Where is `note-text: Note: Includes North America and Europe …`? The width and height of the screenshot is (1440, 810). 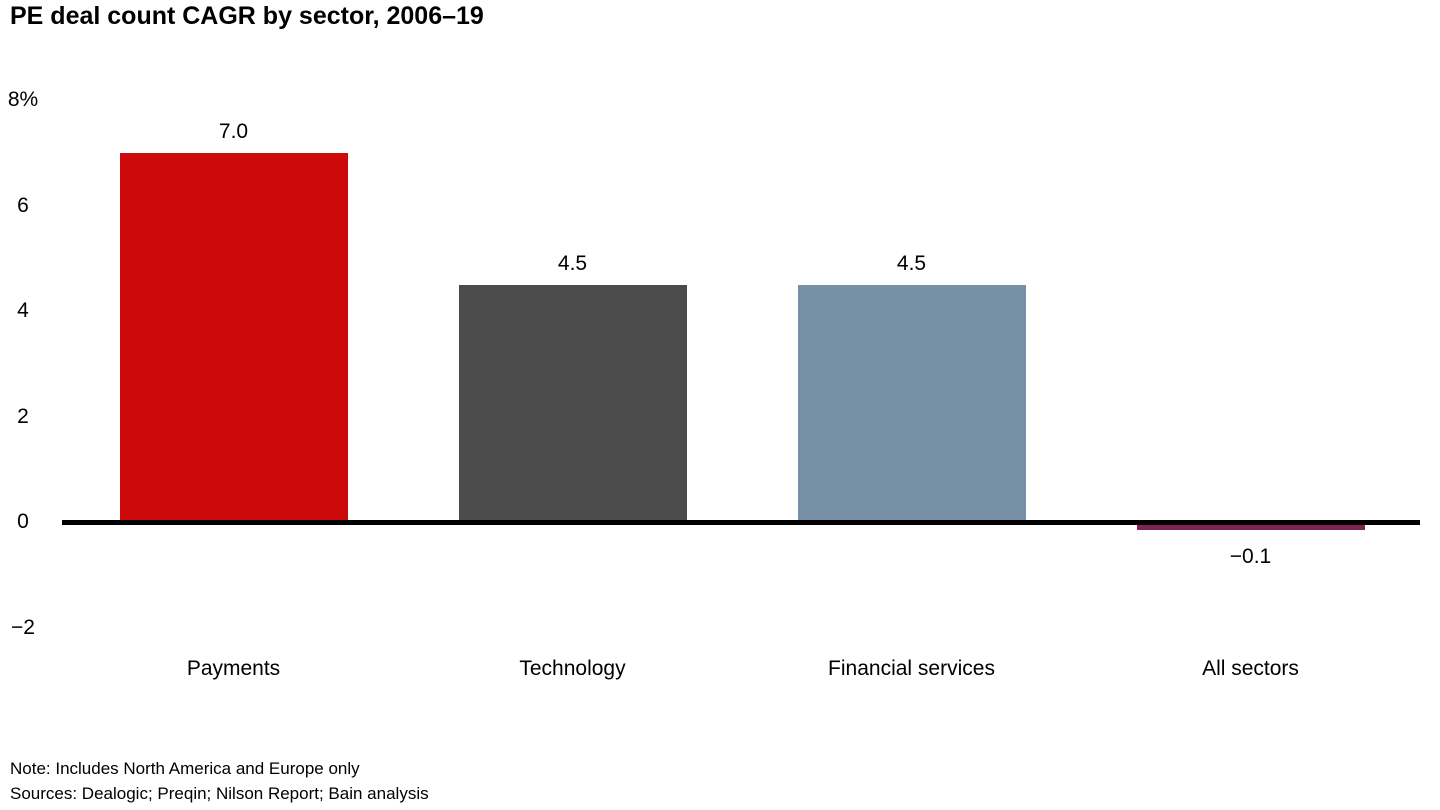
note-text: Note: Includes North America and Europe … is located at coordinates (185, 768).